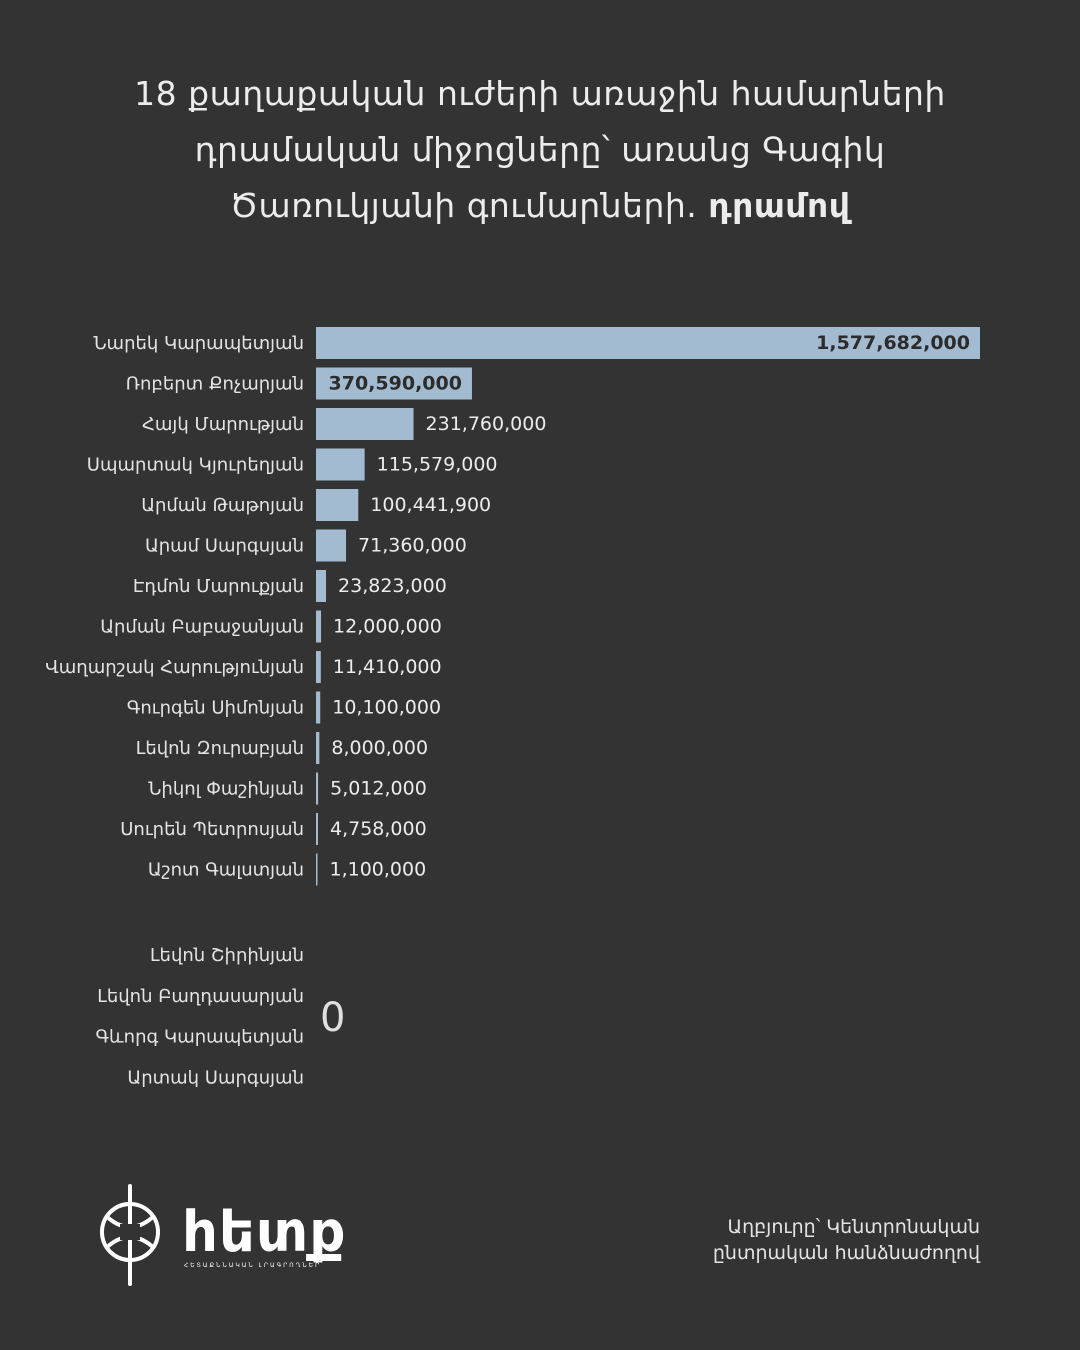 The width and height of the screenshot is (1080, 1350). What do you see at coordinates (218, 586) in the screenshot?
I see `category-label: Էդմոն Մարուքյան` at bounding box center [218, 586].